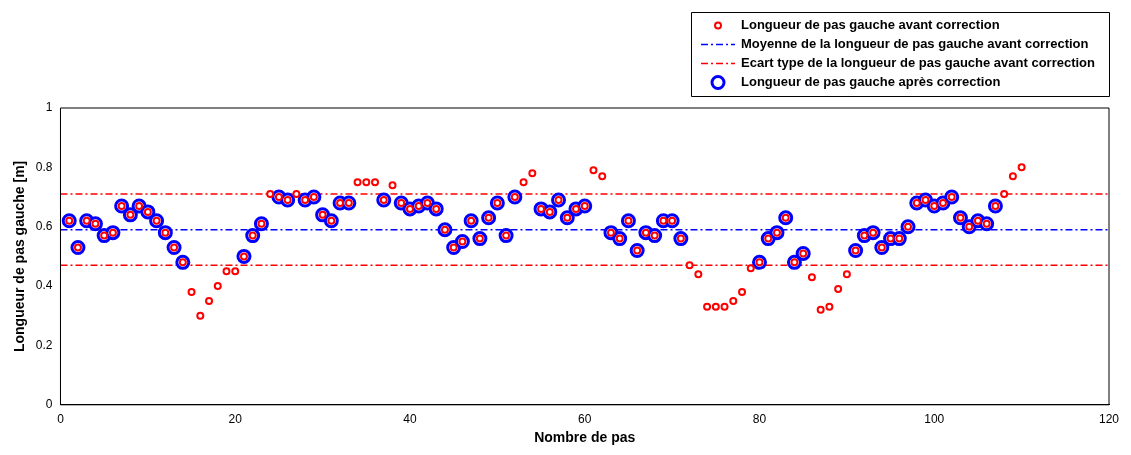 This screenshot has height=455, width=1131. What do you see at coordinates (410, 419) in the screenshot?
I see `x-tick-label: 40` at bounding box center [410, 419].